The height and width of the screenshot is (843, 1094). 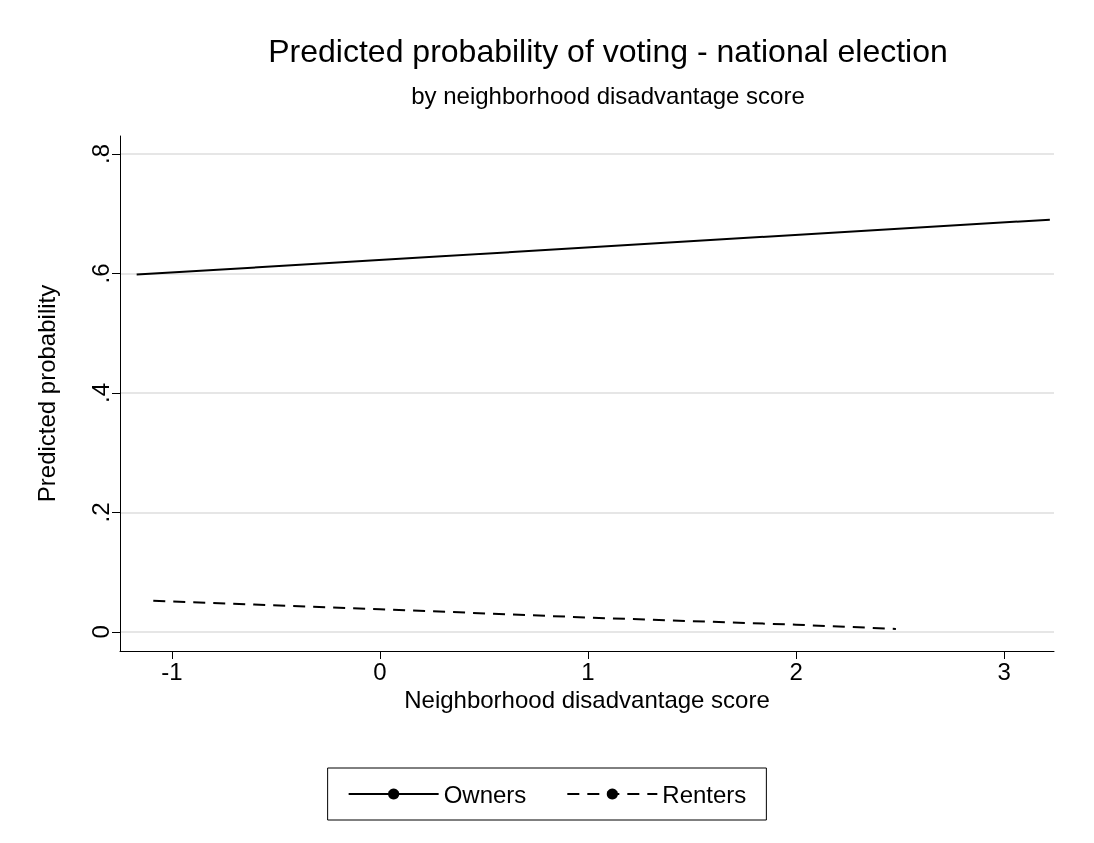 What do you see at coordinates (485, 794) in the screenshot?
I see `legend-label: Owners` at bounding box center [485, 794].